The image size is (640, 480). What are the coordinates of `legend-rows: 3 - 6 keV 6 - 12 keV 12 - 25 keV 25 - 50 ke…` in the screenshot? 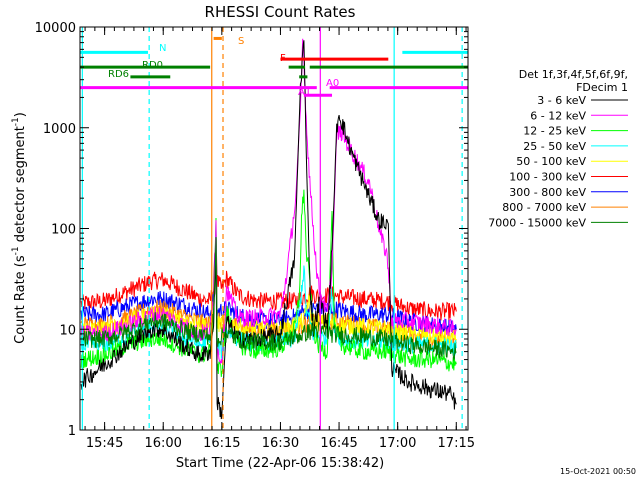 It's located at (558, 161).